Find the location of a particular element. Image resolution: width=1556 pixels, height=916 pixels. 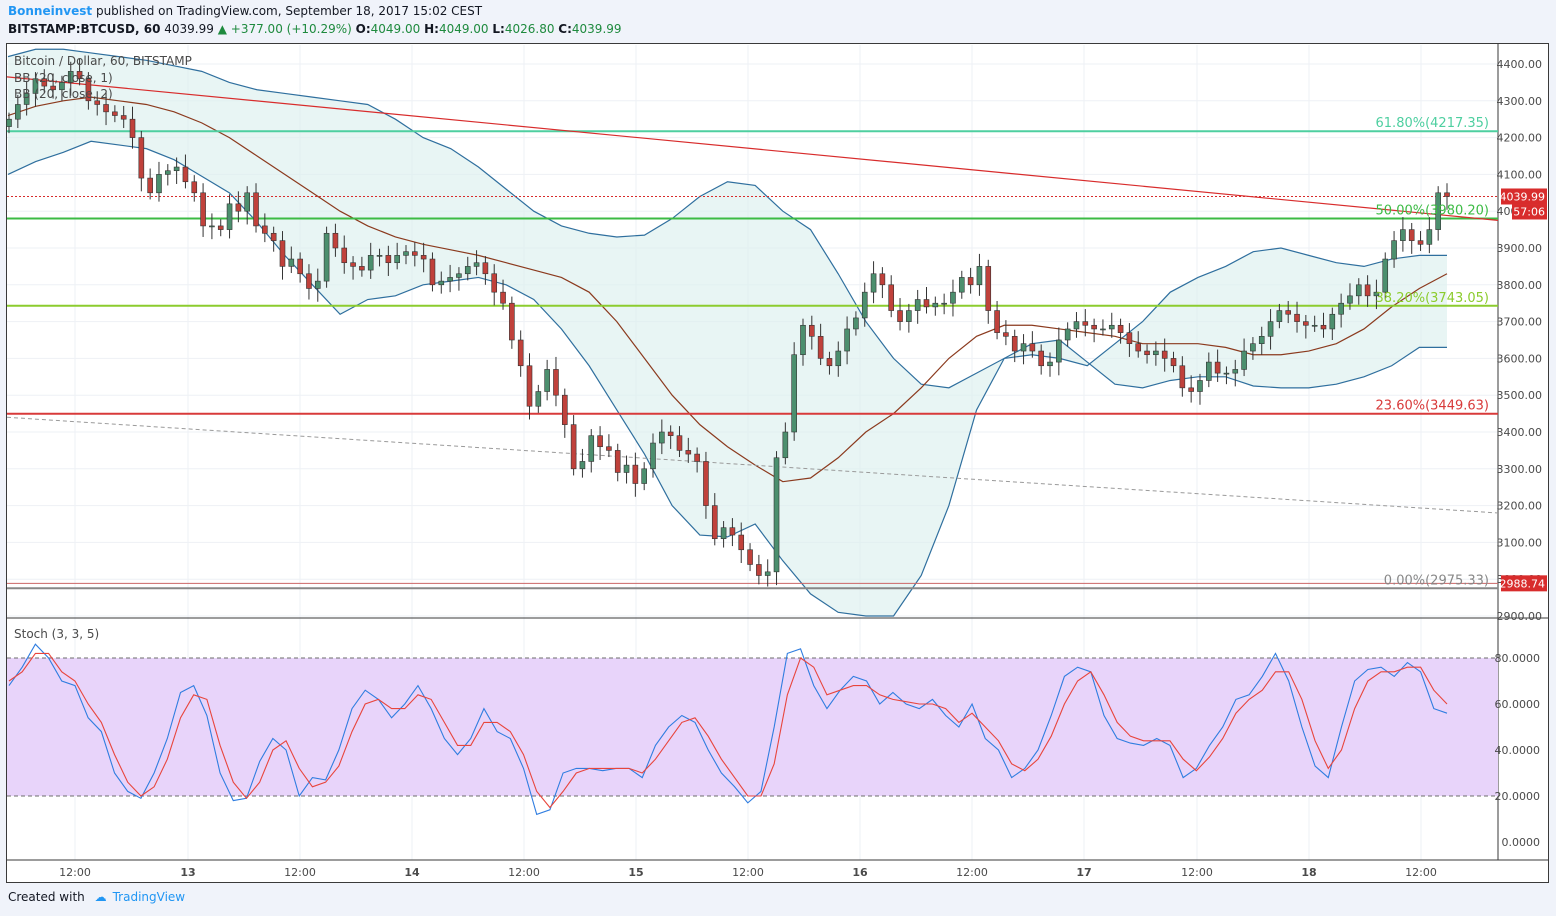

price-tick-label: 2900.00 is located at coordinates (1520, 616).